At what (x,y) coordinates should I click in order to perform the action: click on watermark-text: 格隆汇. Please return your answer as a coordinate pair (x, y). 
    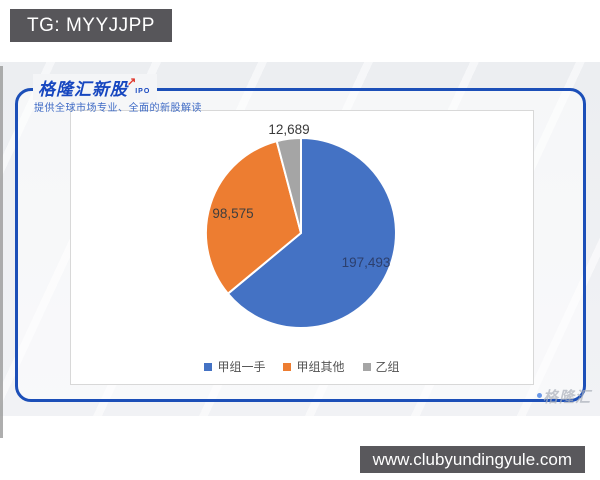
    Looking at the image, I should click on (567, 397).